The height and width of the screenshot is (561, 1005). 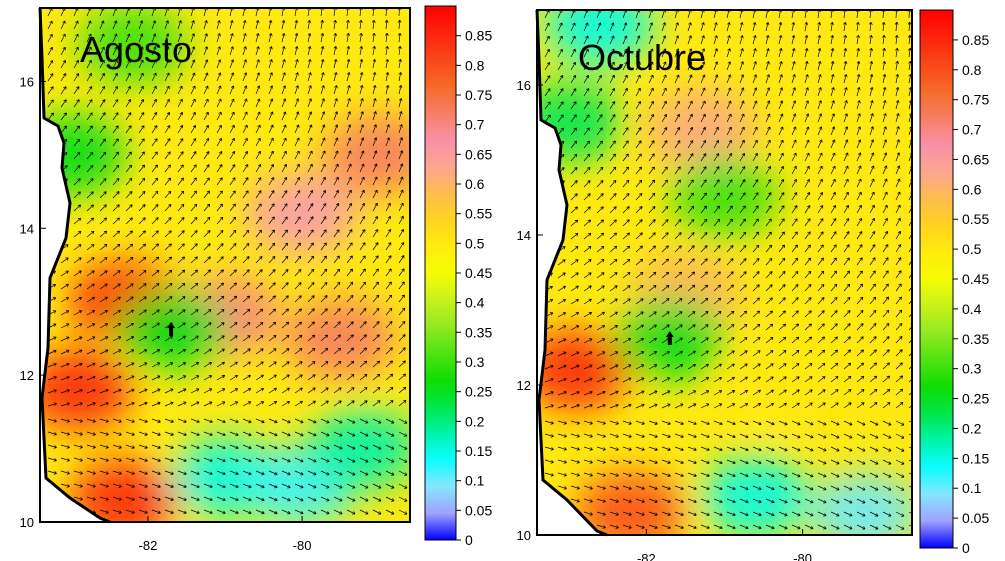 What do you see at coordinates (972, 70) in the screenshot?
I see `colorbar-tick-label: 0.8` at bounding box center [972, 70].